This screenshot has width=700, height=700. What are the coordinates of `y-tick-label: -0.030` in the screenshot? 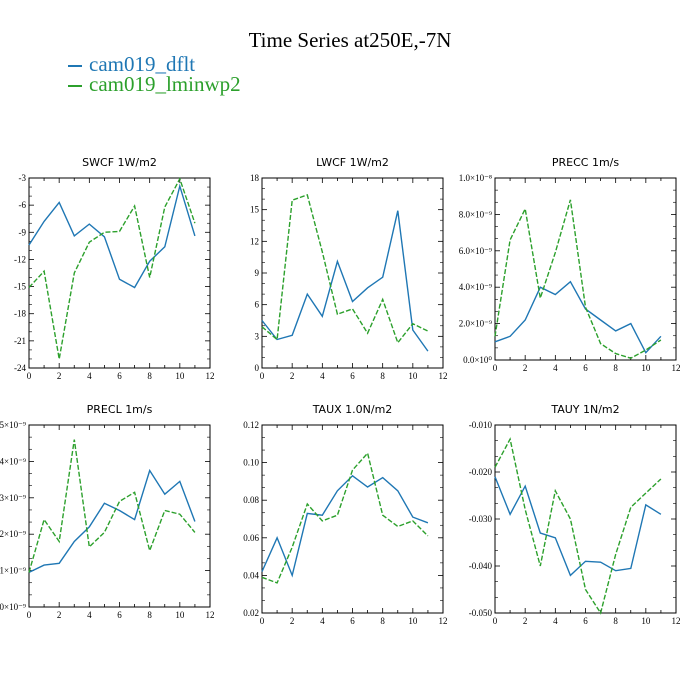 It's located at (481, 519).